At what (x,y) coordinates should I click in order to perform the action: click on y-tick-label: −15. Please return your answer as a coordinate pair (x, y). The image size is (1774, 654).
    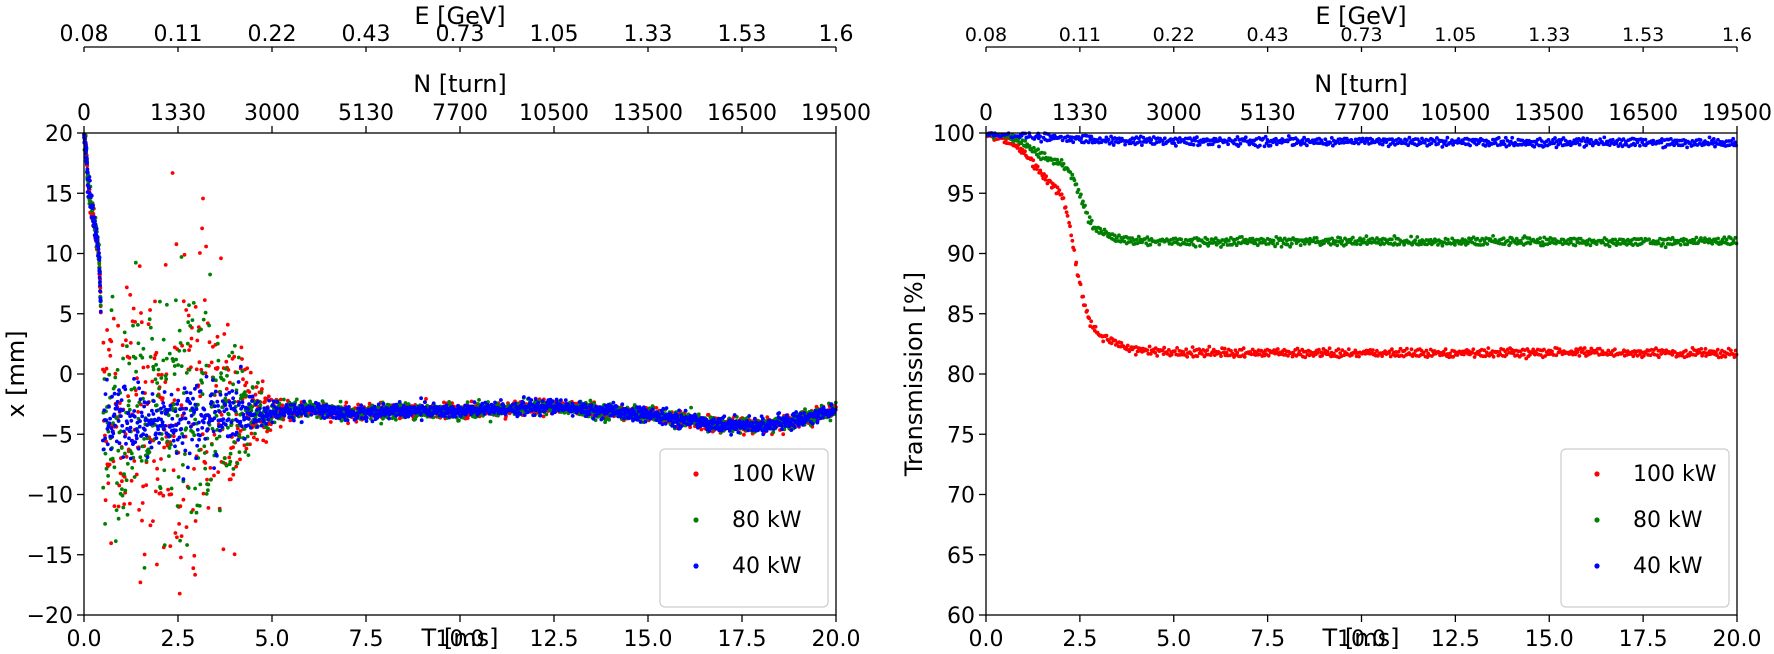
    Looking at the image, I should click on (50, 556).